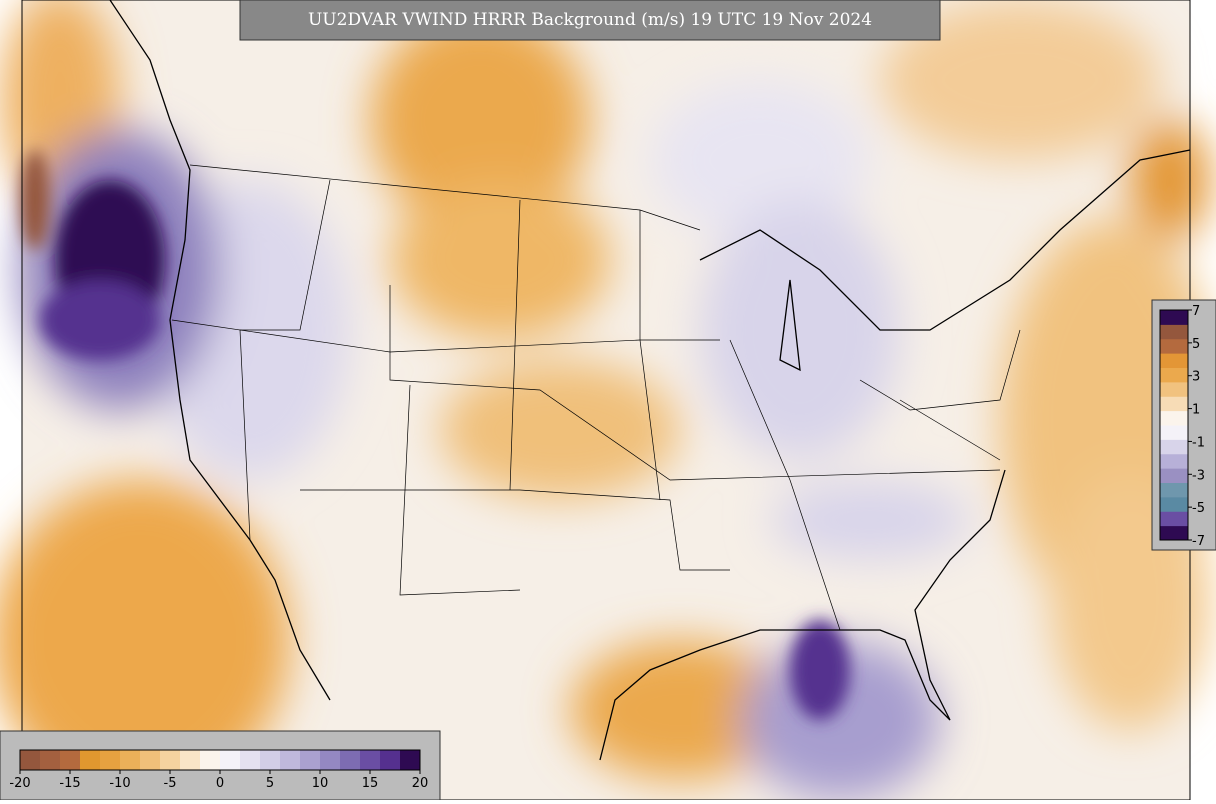  I want to click on colorbar-tick-label: 1, so click(1196, 410).